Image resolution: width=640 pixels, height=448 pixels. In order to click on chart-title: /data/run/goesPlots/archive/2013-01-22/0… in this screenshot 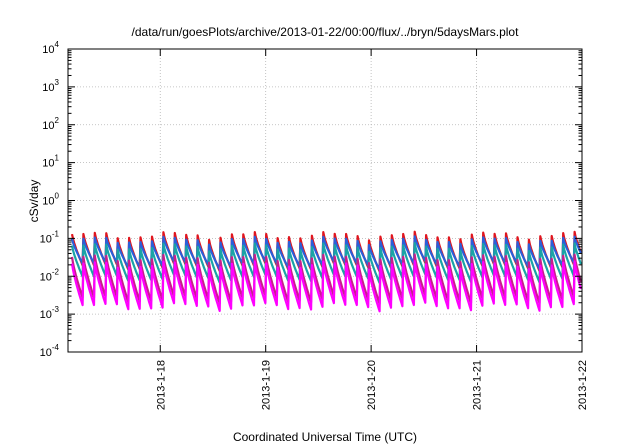, I will do `click(326, 32)`.